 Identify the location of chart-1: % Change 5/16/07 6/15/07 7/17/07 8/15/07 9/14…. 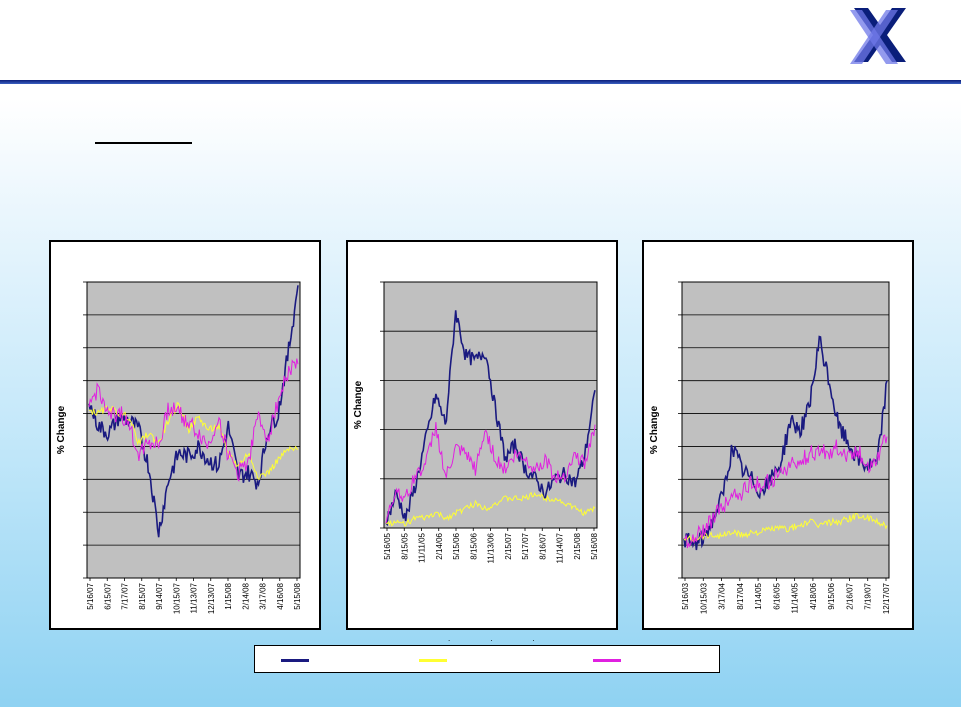
(179, 447).